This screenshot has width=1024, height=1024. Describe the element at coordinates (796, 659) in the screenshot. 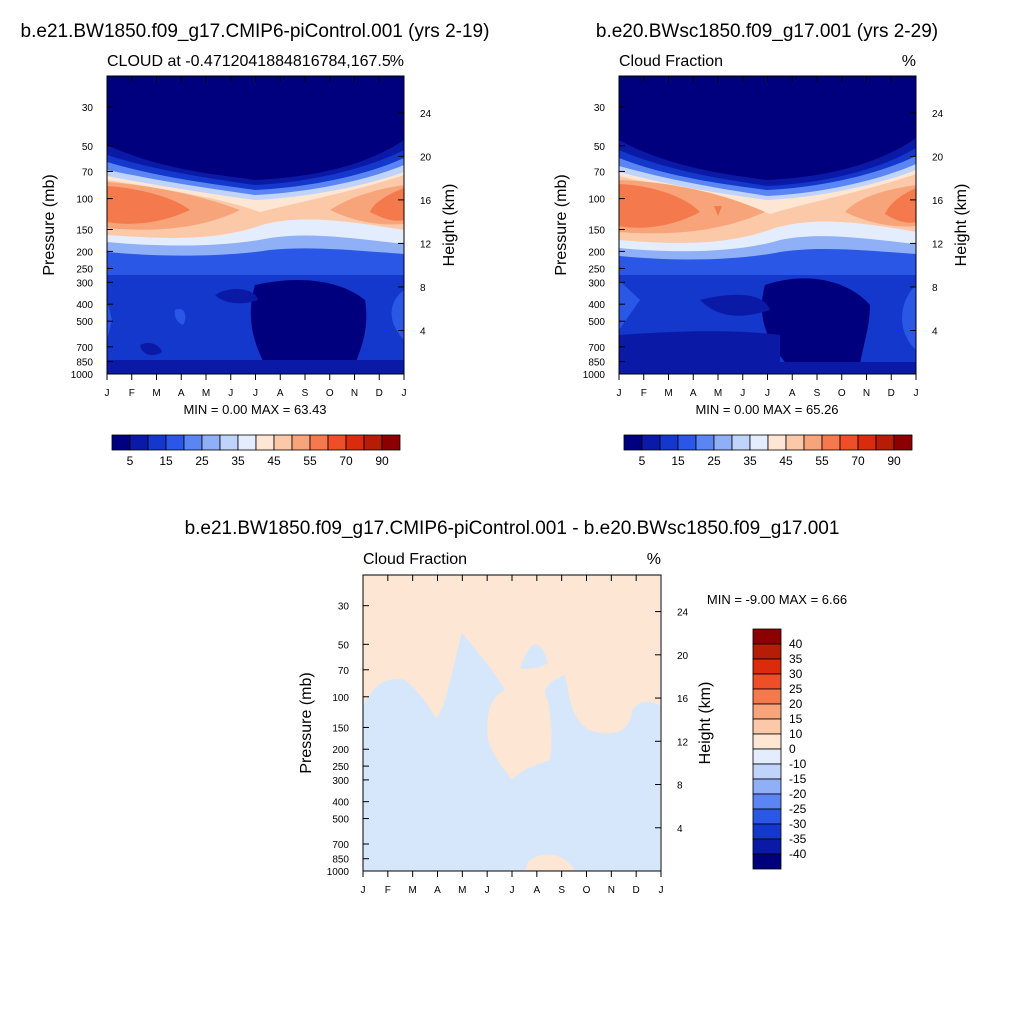

I see `colorbar-label: 35` at that location.